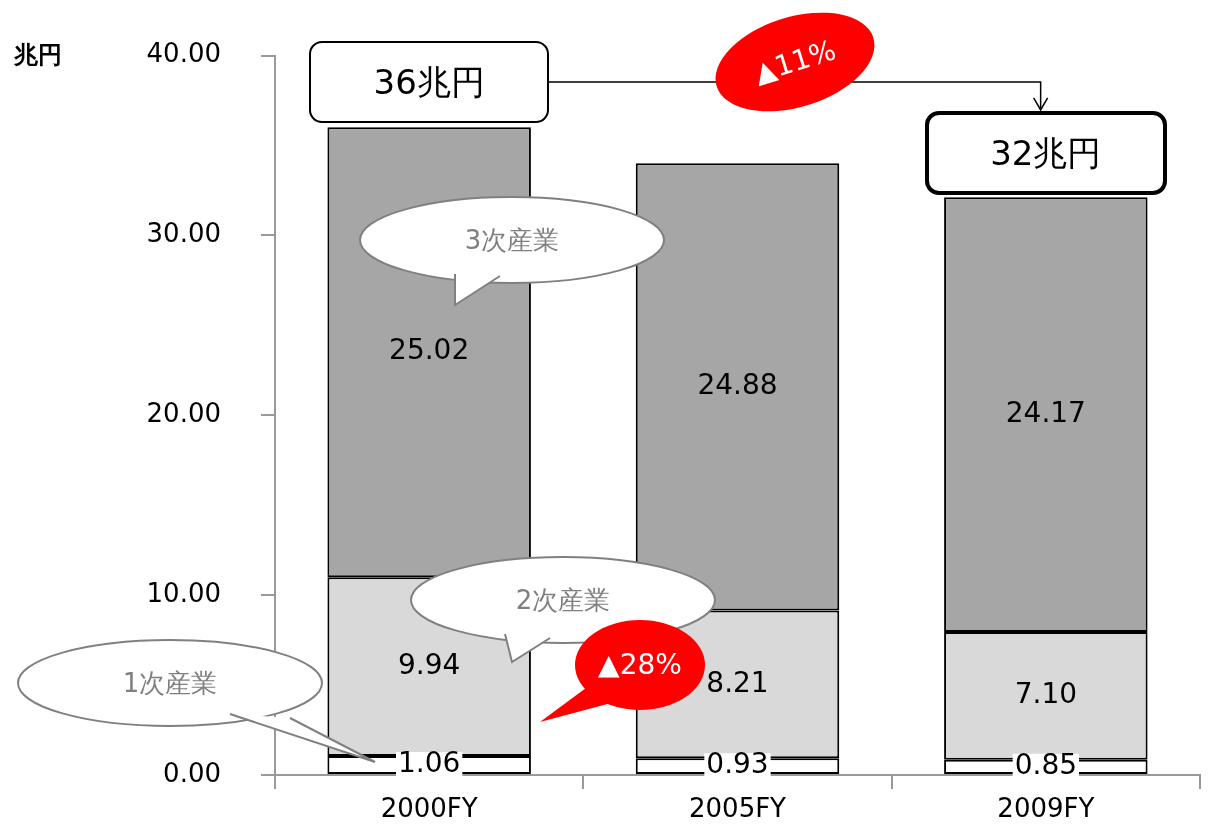 The image size is (1229, 832). Describe the element at coordinates (429, 808) in the screenshot. I see `x-tick-label: 2000FY` at that location.